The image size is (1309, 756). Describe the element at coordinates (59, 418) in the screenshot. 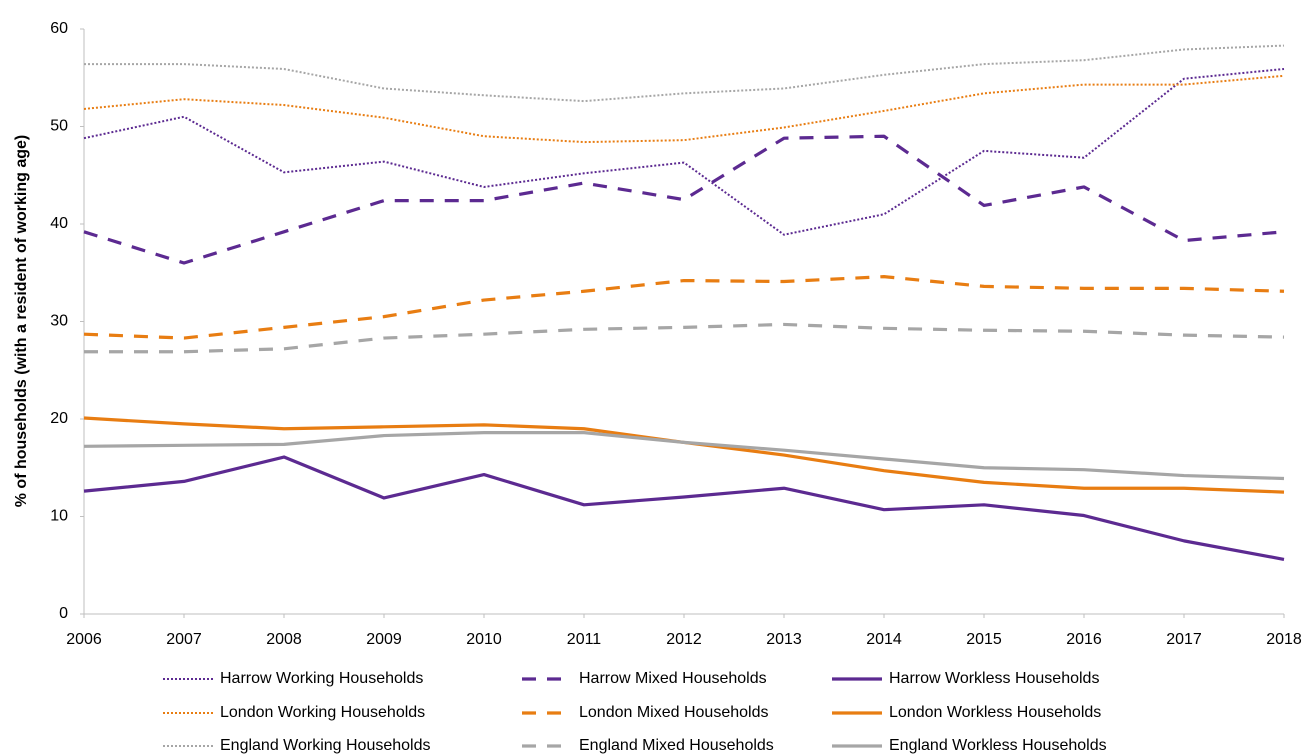

I see `y-tick-label: 20` at that location.